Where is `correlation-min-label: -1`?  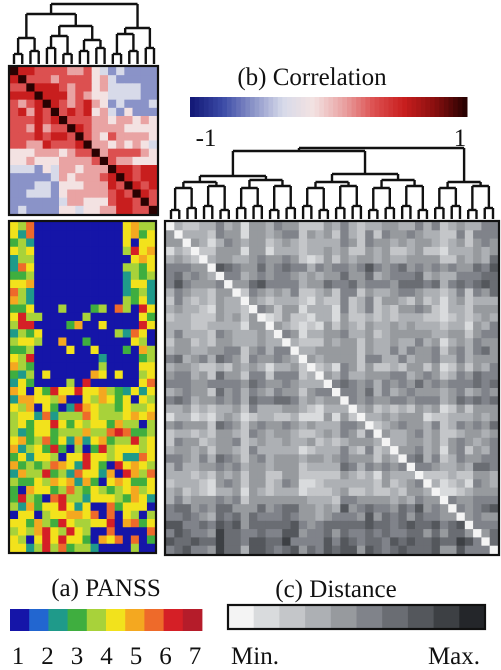
correlation-min-label: -1 is located at coordinates (206, 138).